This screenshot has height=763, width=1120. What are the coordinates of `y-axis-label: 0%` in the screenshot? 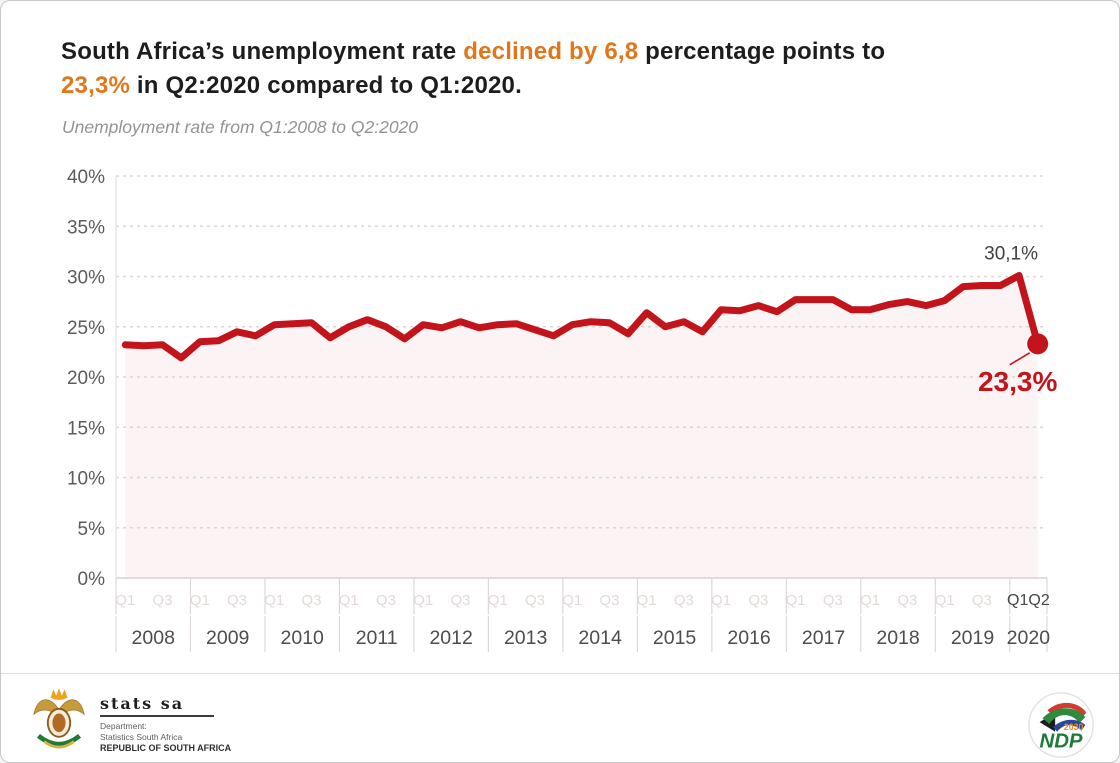 It's located at (92, 579).